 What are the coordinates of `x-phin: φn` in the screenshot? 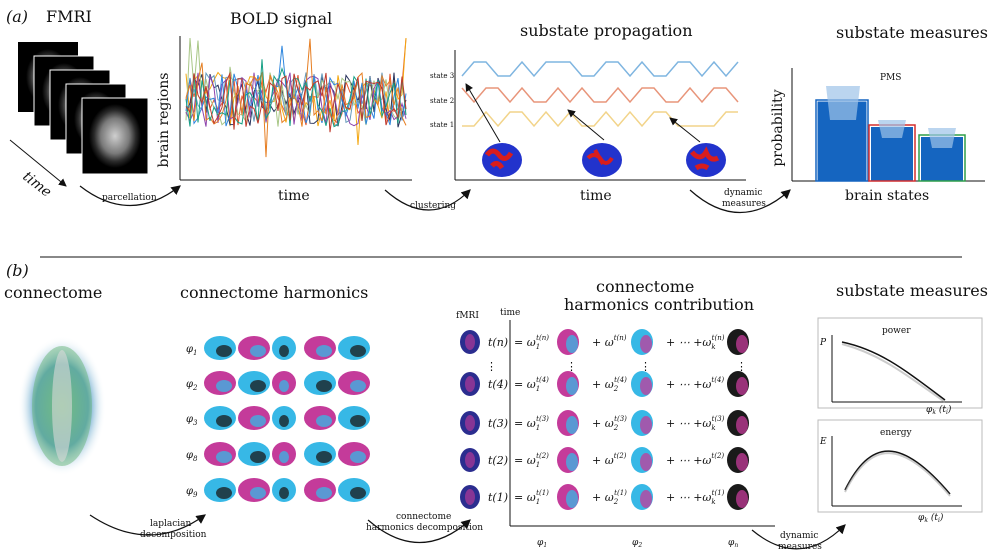 It's located at (733, 543).